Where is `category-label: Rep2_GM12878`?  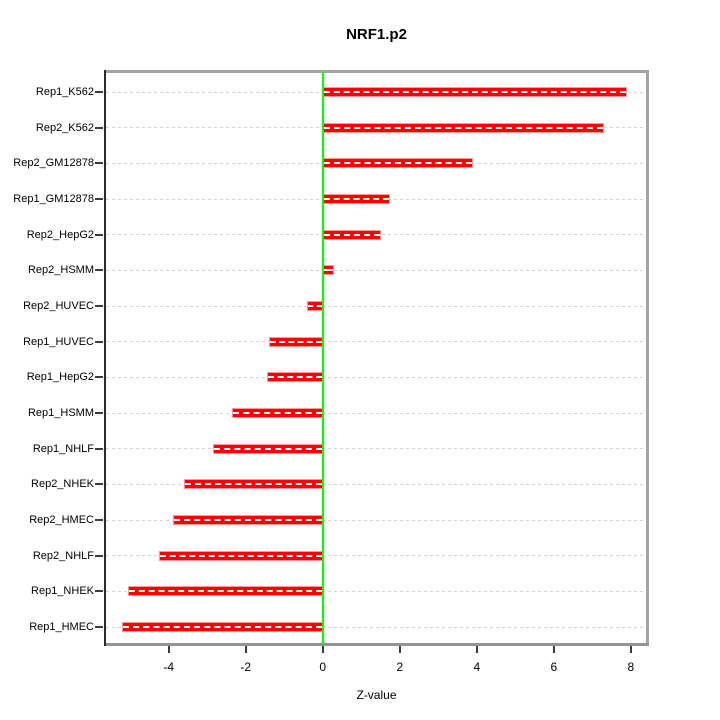 category-label: Rep2_GM12878 is located at coordinates (53, 163).